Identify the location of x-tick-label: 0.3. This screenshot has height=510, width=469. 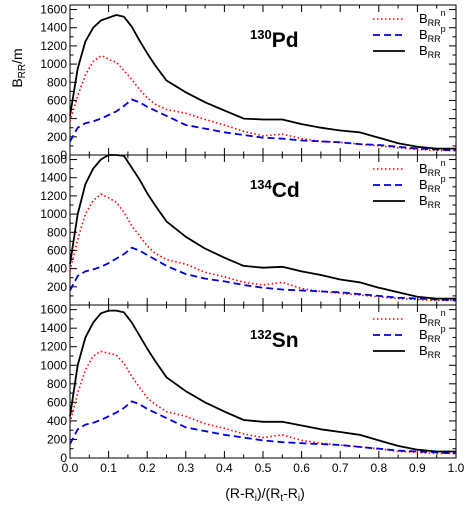
(185, 468).